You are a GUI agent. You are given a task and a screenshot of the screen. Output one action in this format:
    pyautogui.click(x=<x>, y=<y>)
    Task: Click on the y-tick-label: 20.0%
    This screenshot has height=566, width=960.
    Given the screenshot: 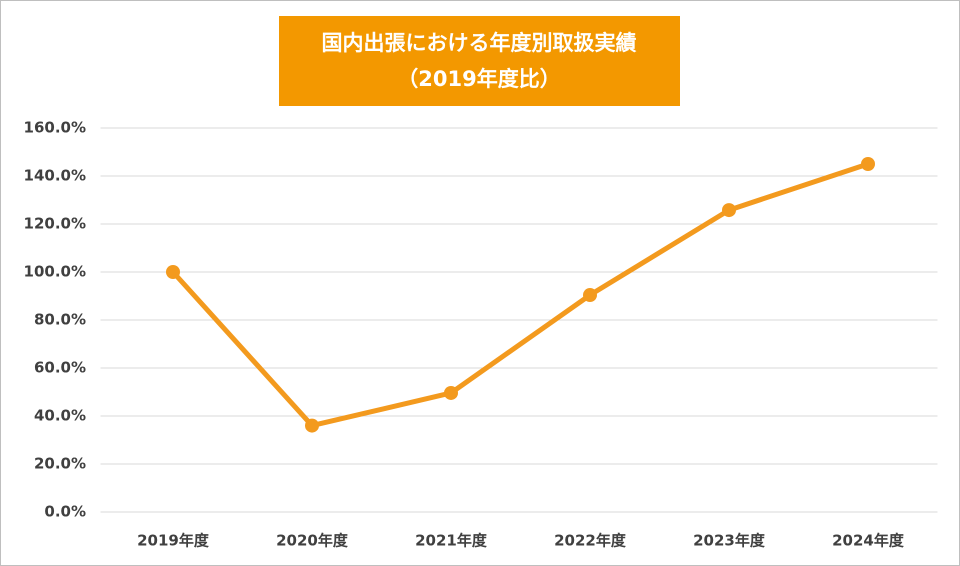 What is the action you would take?
    pyautogui.click(x=60, y=464)
    